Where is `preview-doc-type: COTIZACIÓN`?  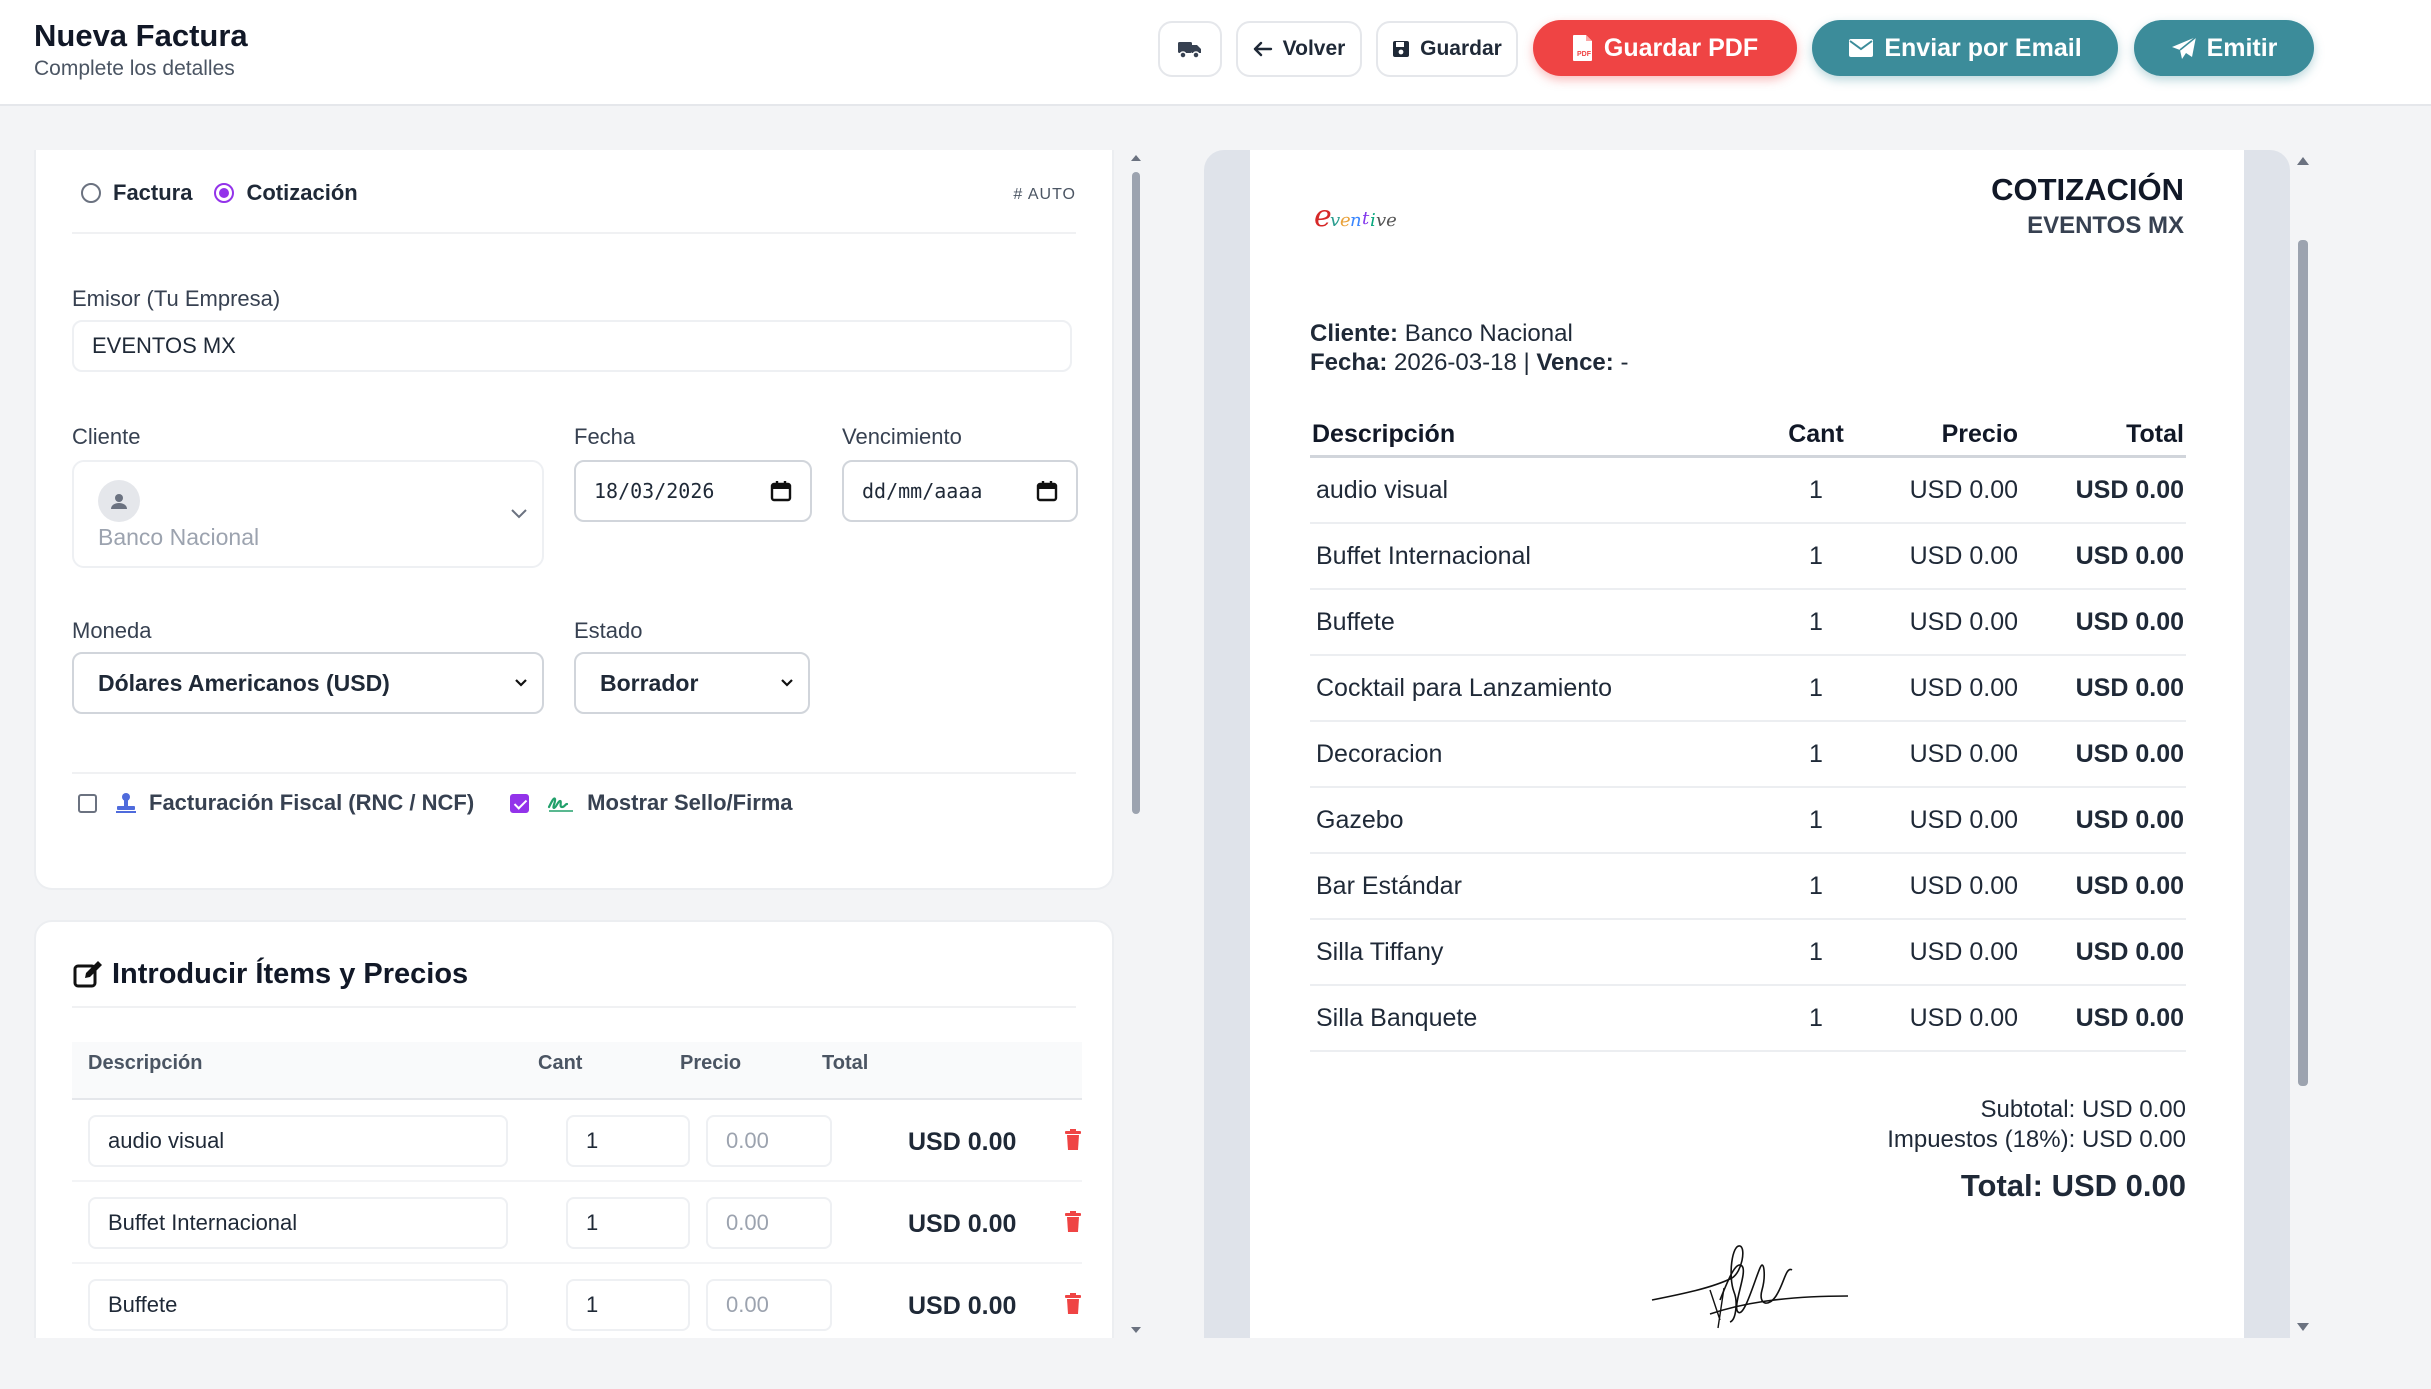
preview-doc-type: COTIZACIÓN is located at coordinates (2087, 189).